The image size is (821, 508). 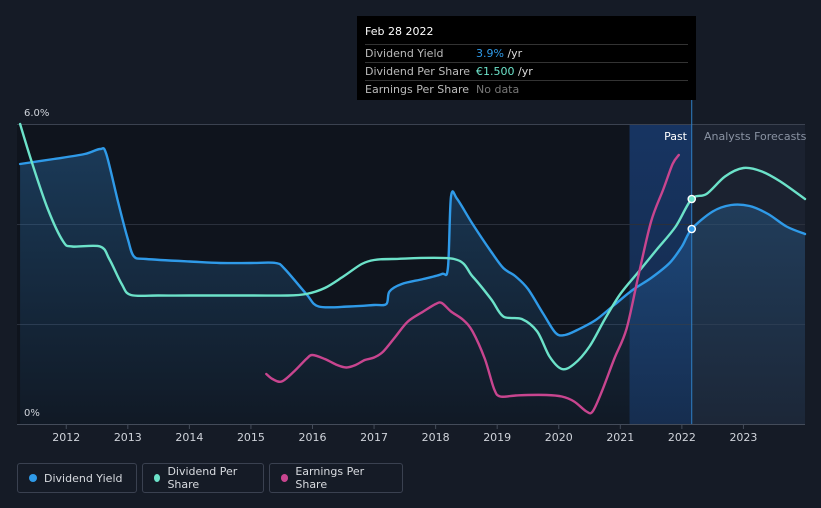 What do you see at coordinates (526, 53) in the screenshot?
I see `tooltip-row-dividend-yield: Dividend Yield 3.9% /yr` at bounding box center [526, 53].